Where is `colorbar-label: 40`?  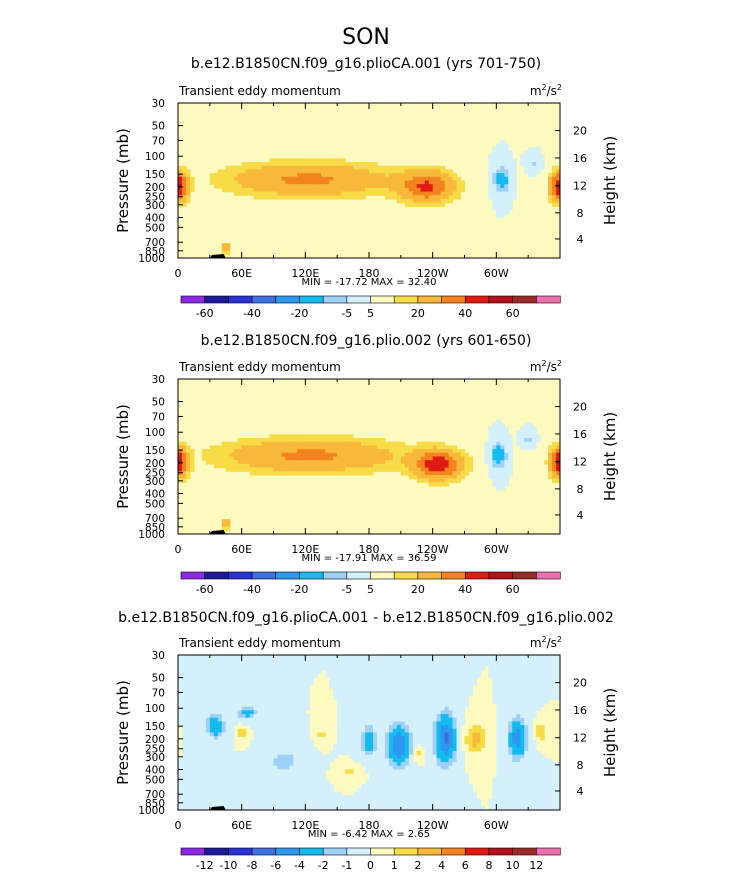 colorbar-label: 40 is located at coordinates (465, 313).